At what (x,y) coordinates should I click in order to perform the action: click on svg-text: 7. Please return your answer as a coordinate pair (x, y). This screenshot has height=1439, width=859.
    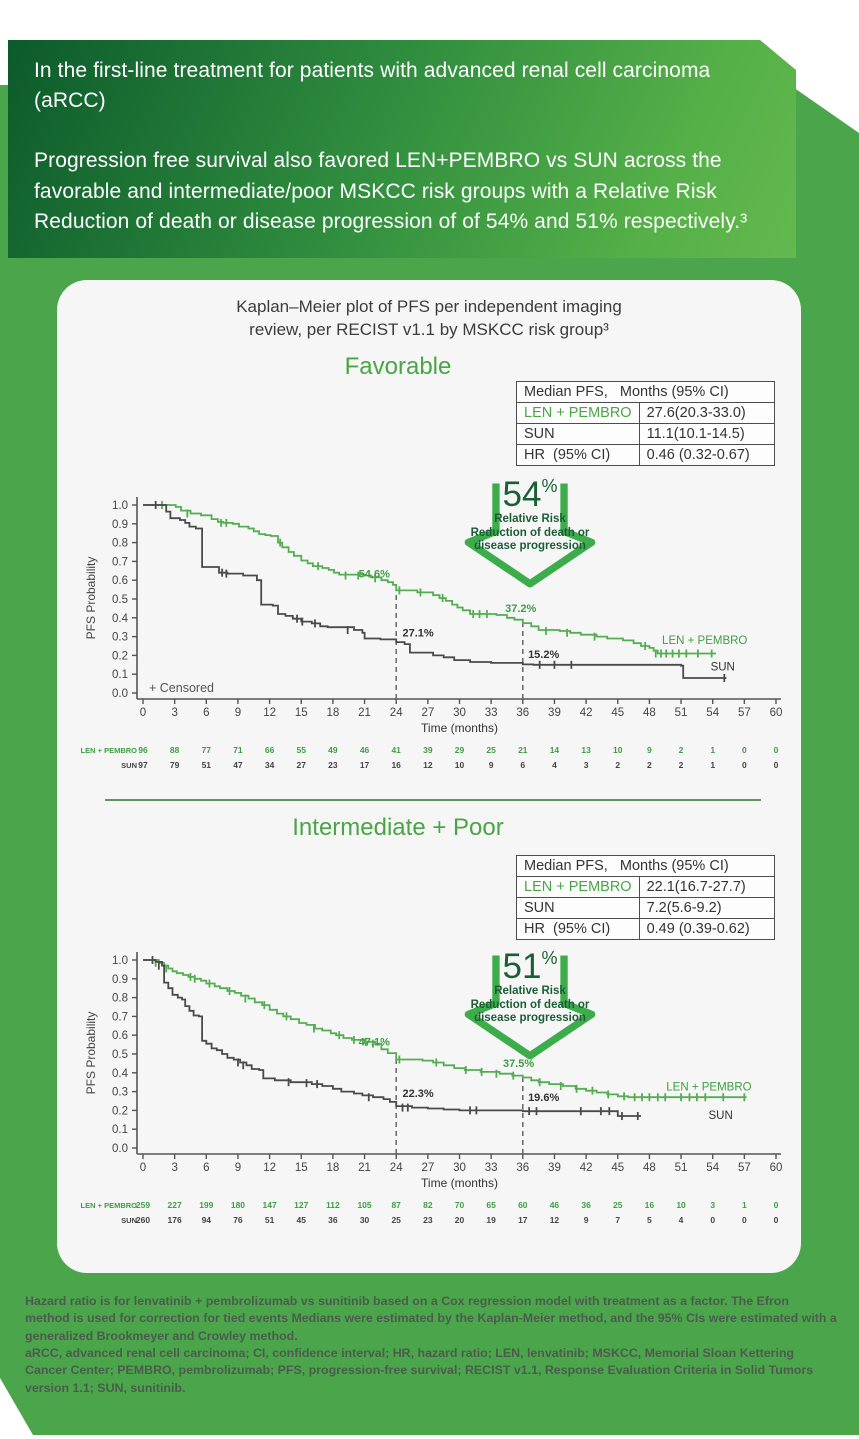
    Looking at the image, I should click on (617, 1220).